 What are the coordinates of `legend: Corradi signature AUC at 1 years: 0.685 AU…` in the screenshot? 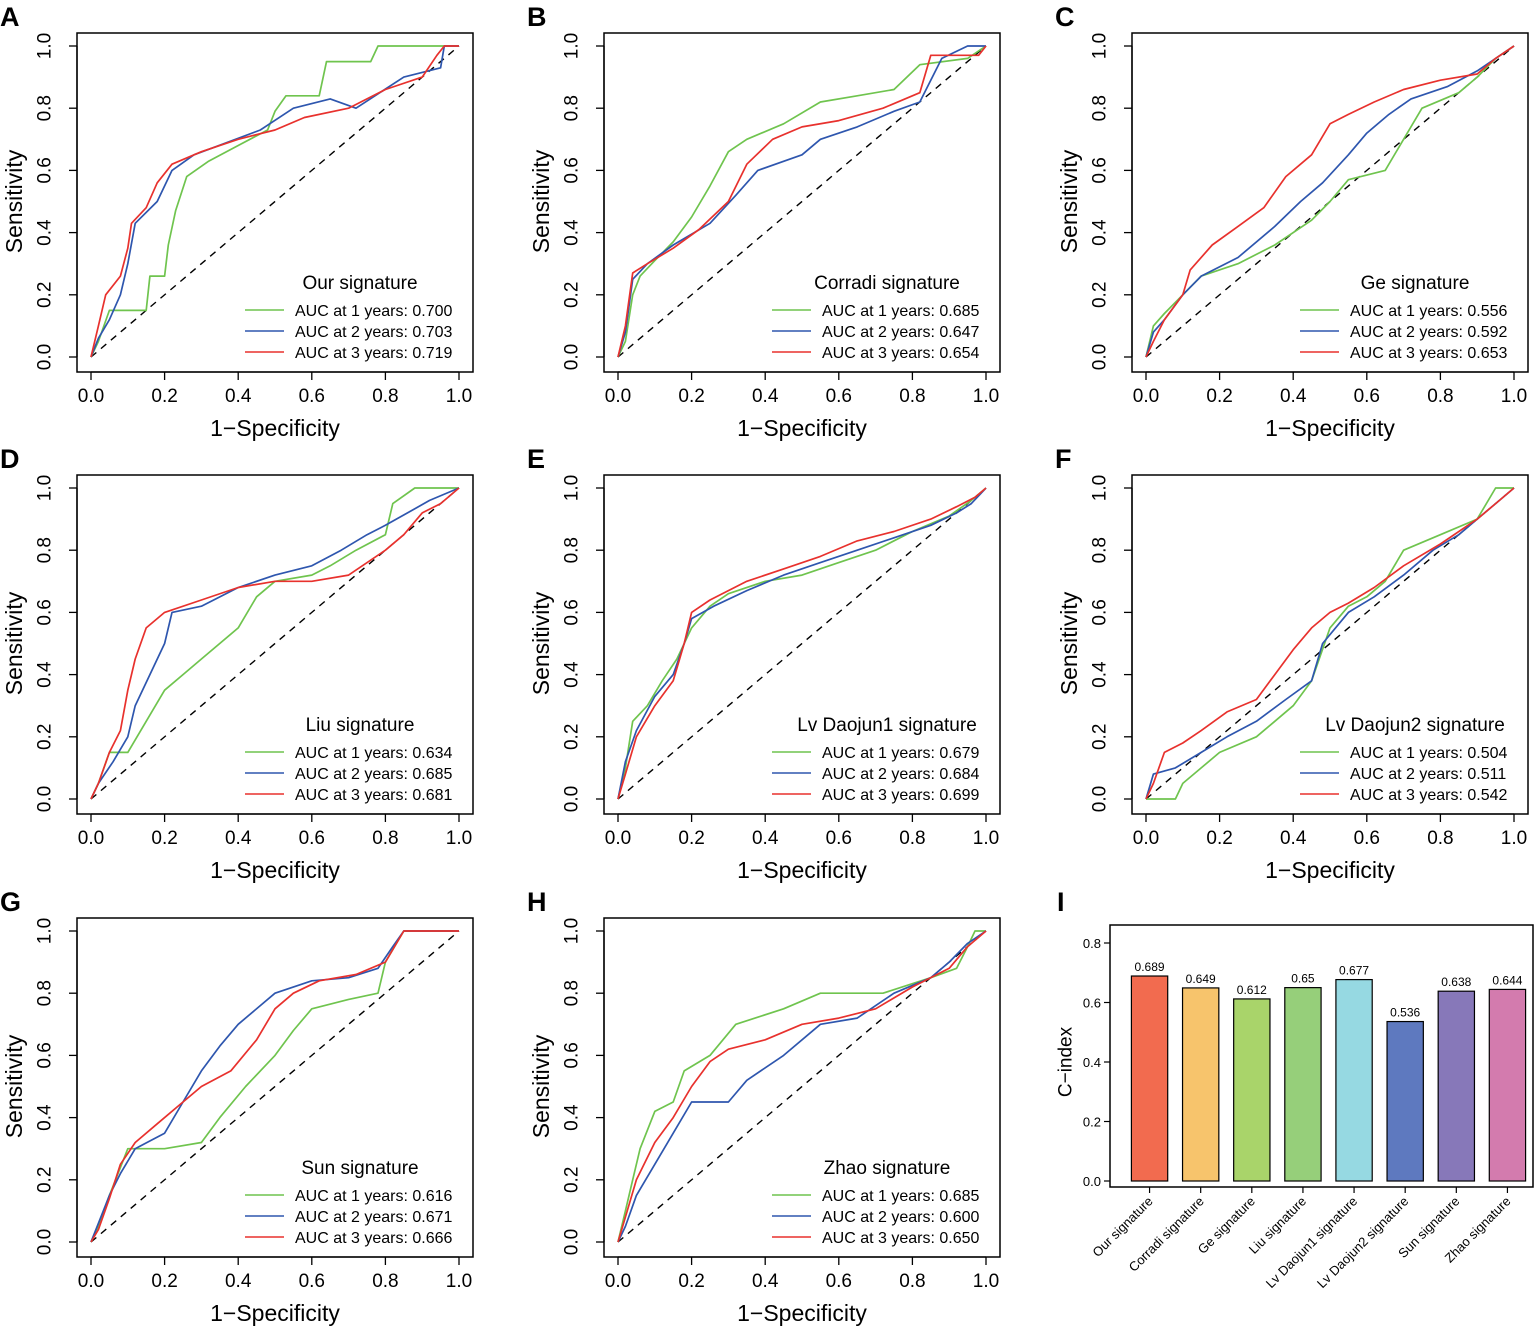 It's located at (876, 317).